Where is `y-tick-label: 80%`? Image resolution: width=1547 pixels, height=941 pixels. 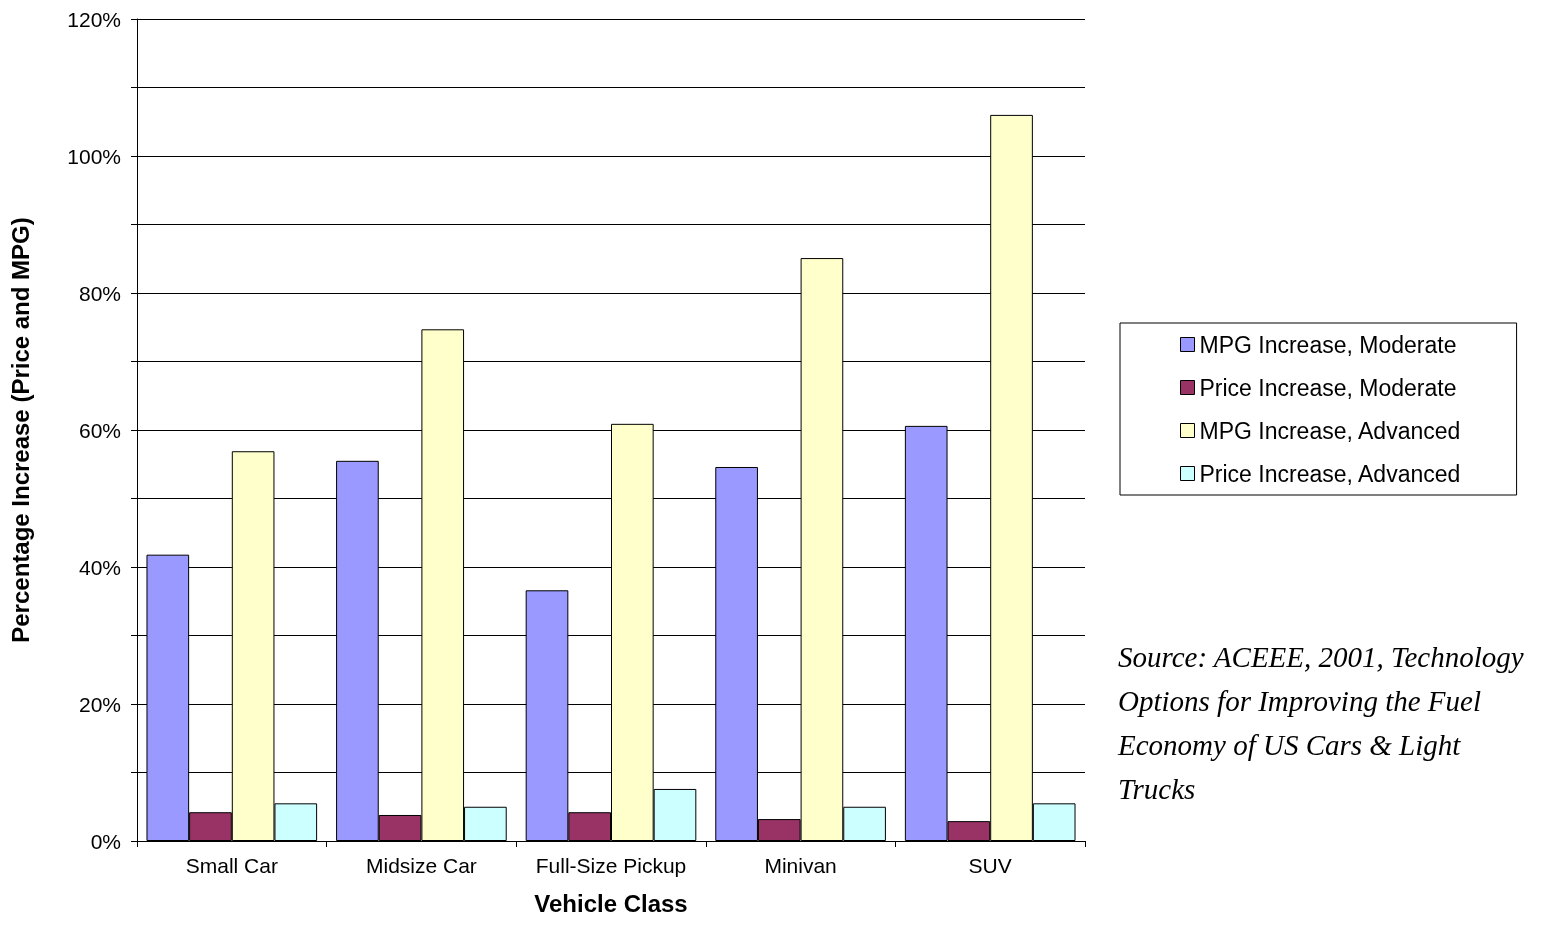
y-tick-label: 80% is located at coordinates (99, 293).